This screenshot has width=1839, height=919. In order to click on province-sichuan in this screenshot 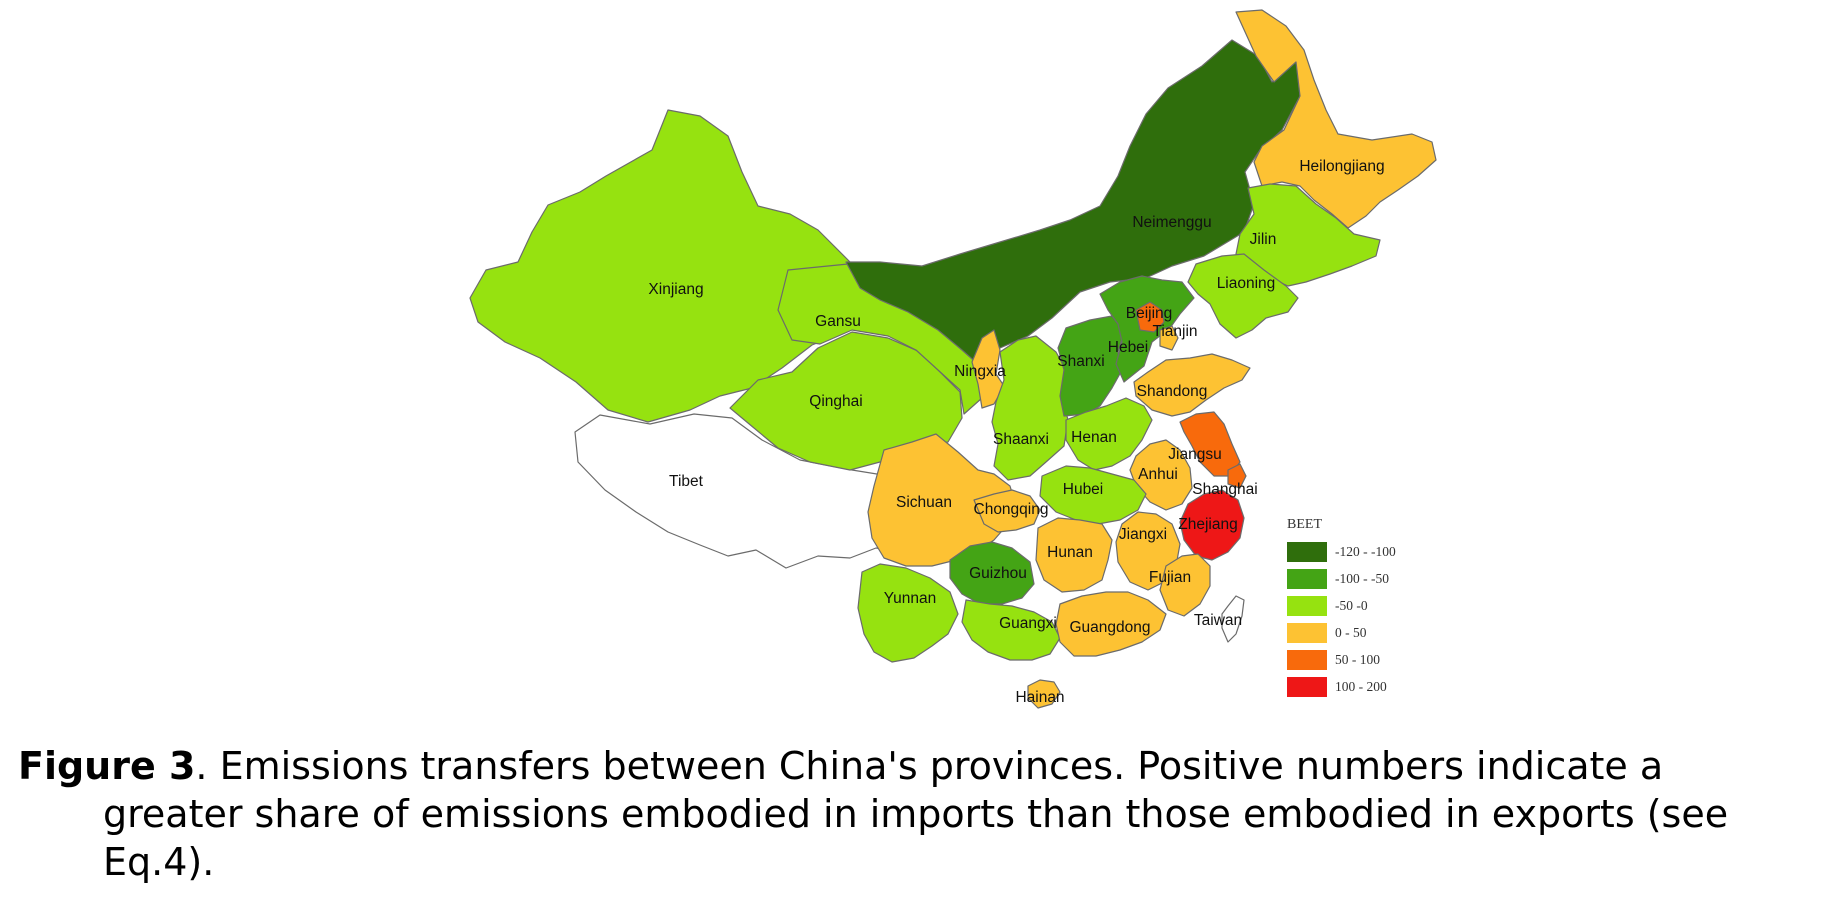, I will do `click(942, 500)`.